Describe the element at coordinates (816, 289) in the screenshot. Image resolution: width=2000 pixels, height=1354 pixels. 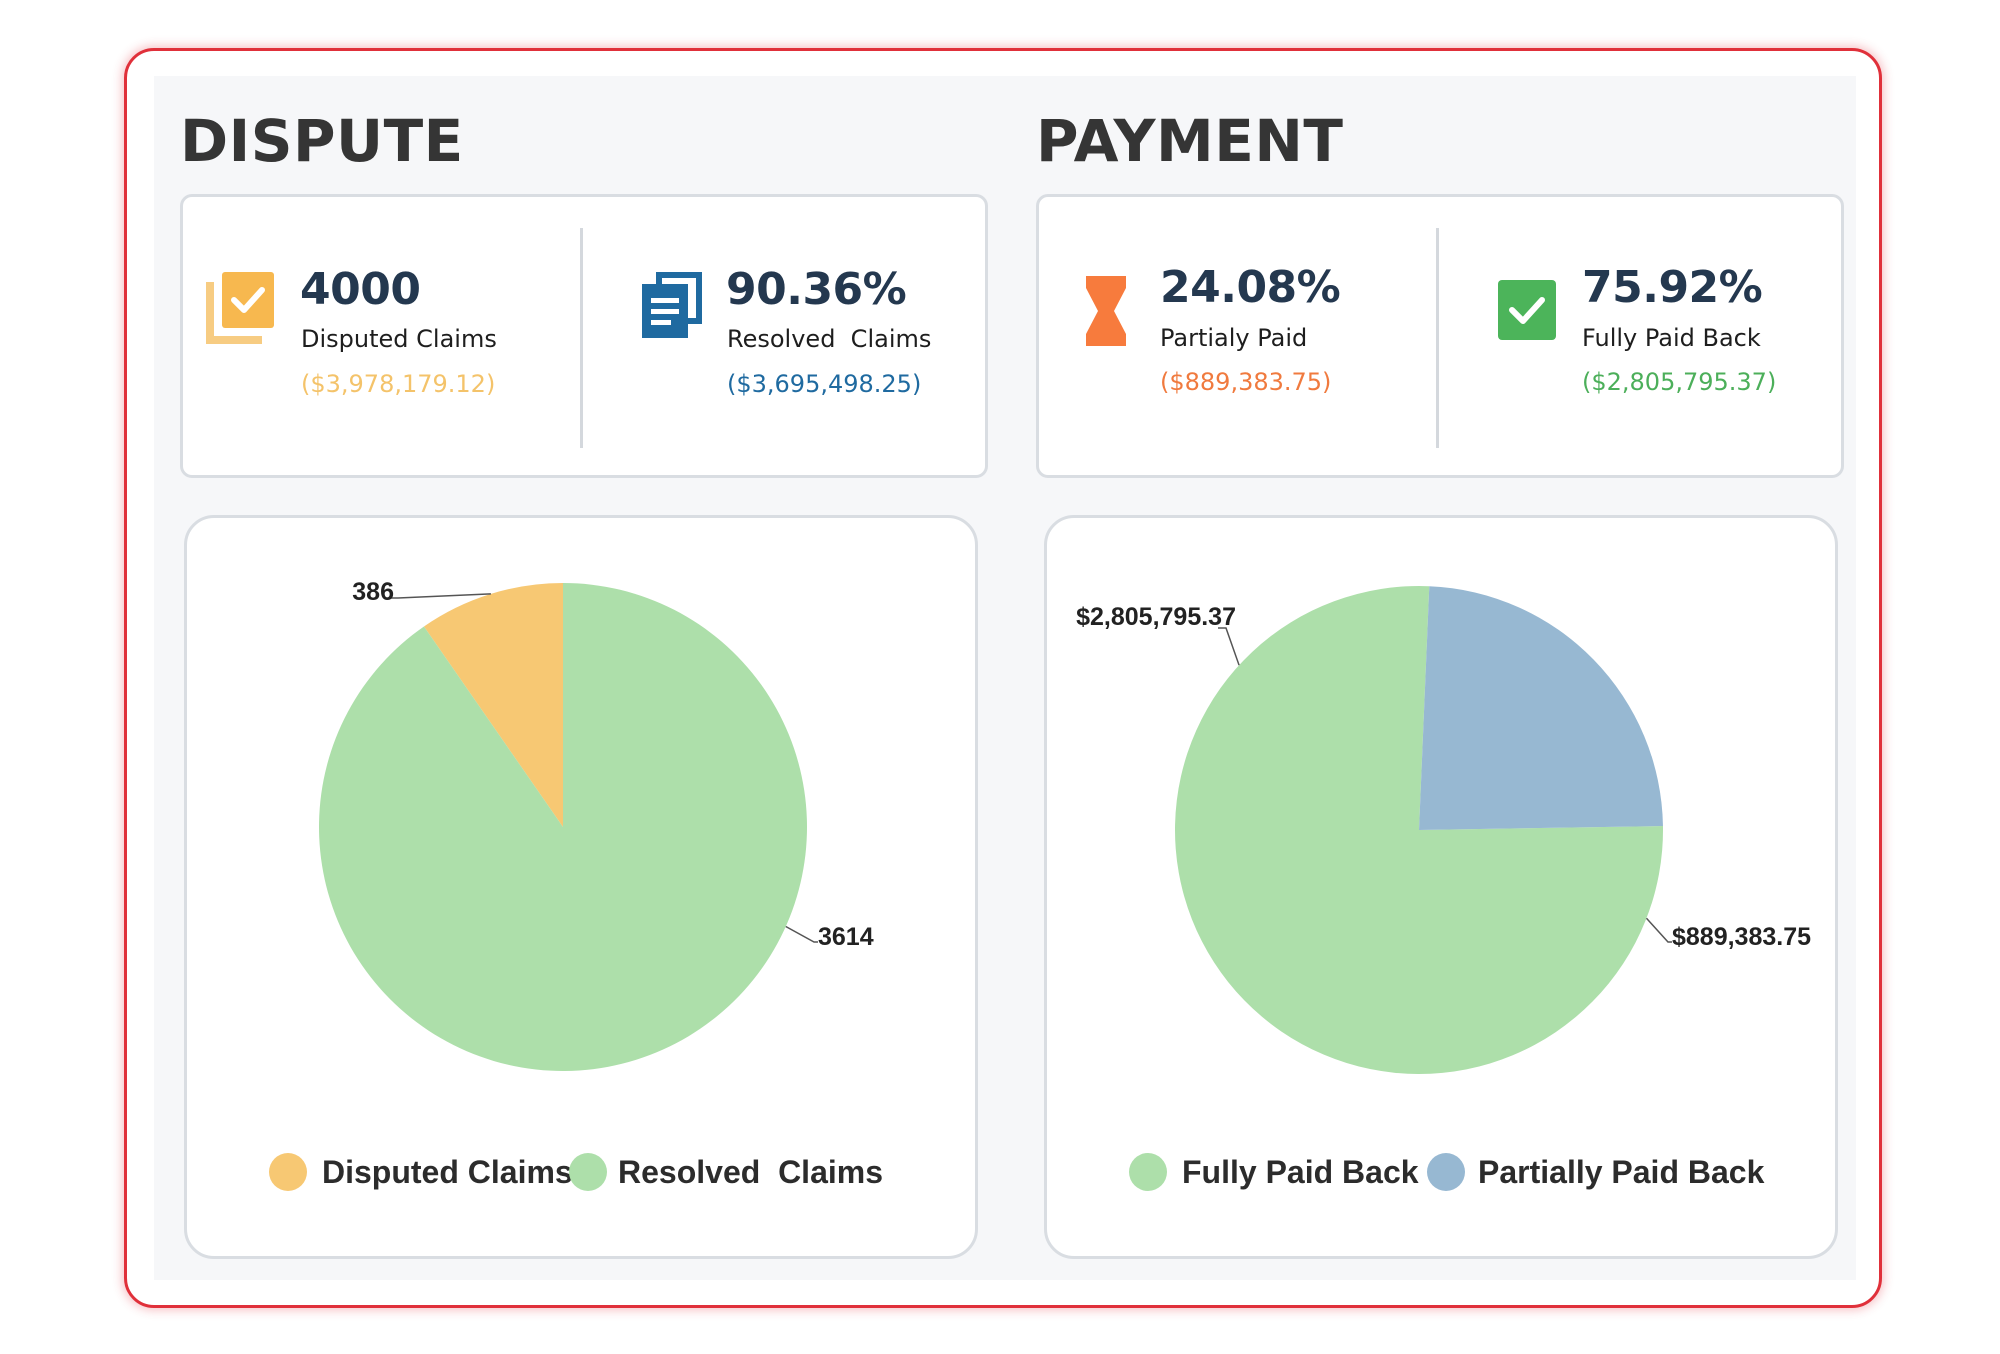
I see `resolved-claims-value: 90.36%` at that location.